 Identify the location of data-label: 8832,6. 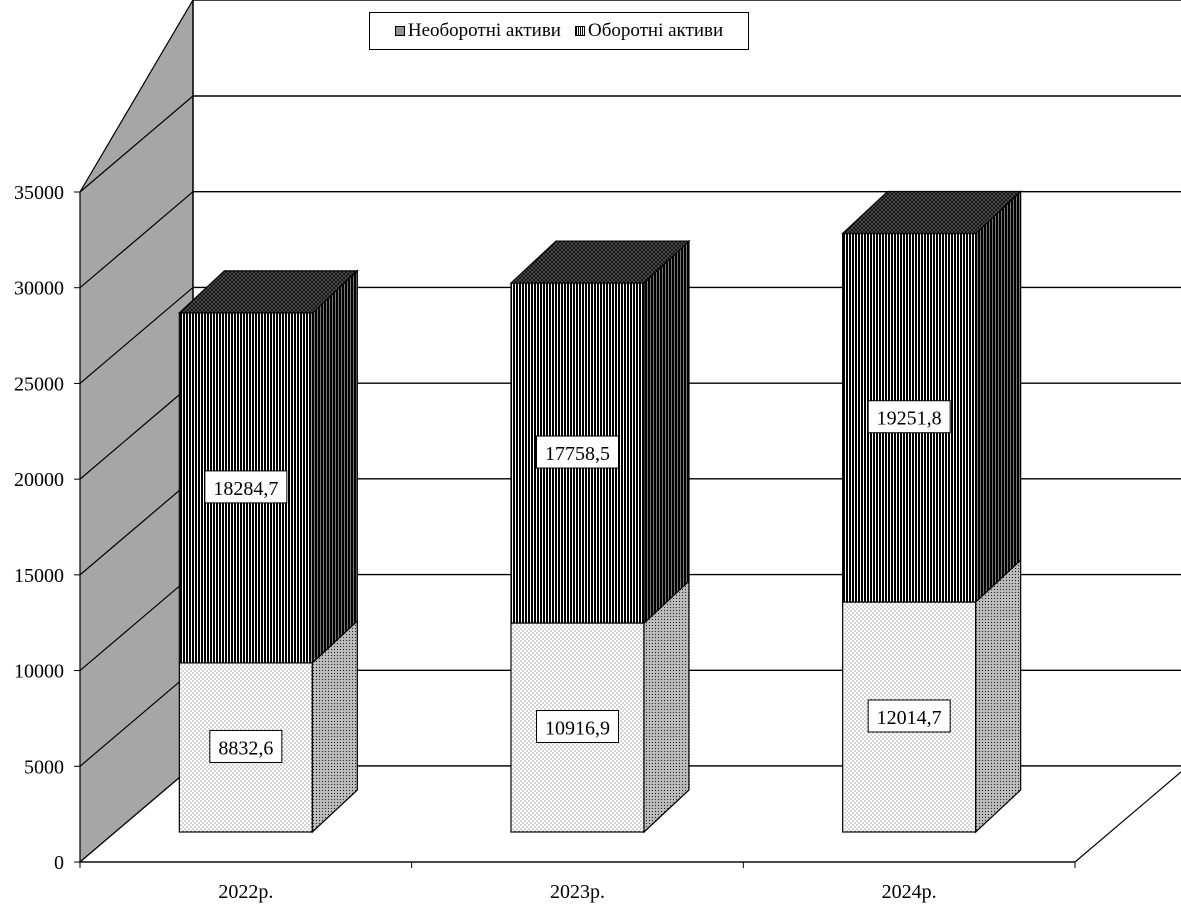
(245, 748).